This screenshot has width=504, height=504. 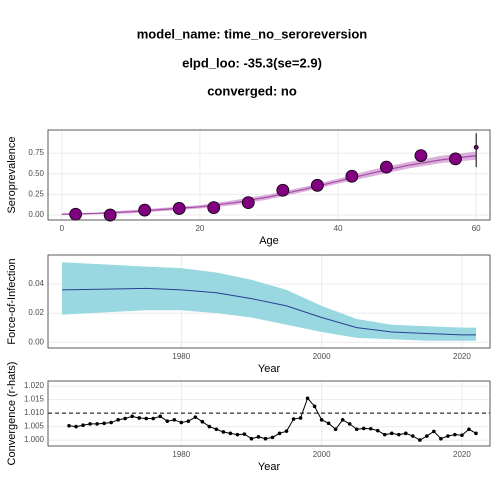 I want to click on title-line: elpd_loo: -35.3(se=2.9), so click(x=252, y=62).